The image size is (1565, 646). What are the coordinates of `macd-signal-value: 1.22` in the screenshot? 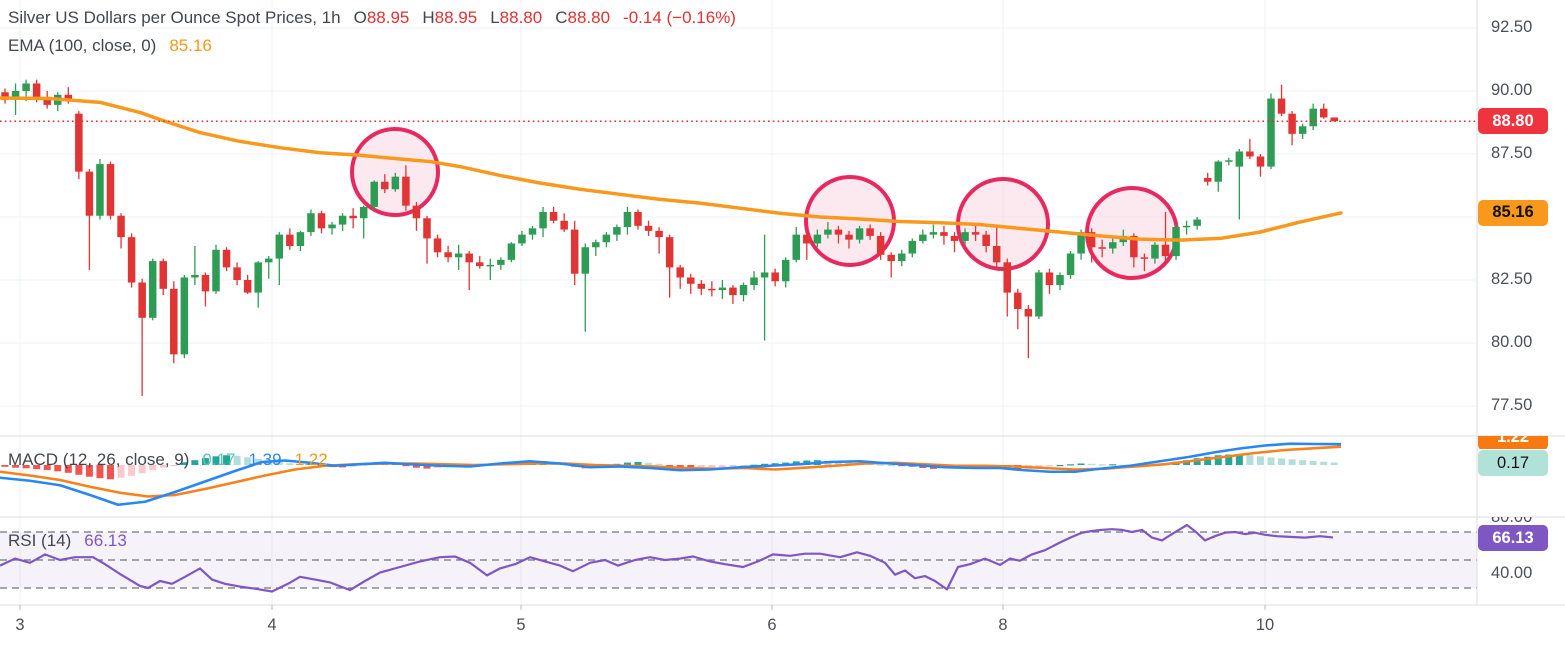 It's located at (311, 459).